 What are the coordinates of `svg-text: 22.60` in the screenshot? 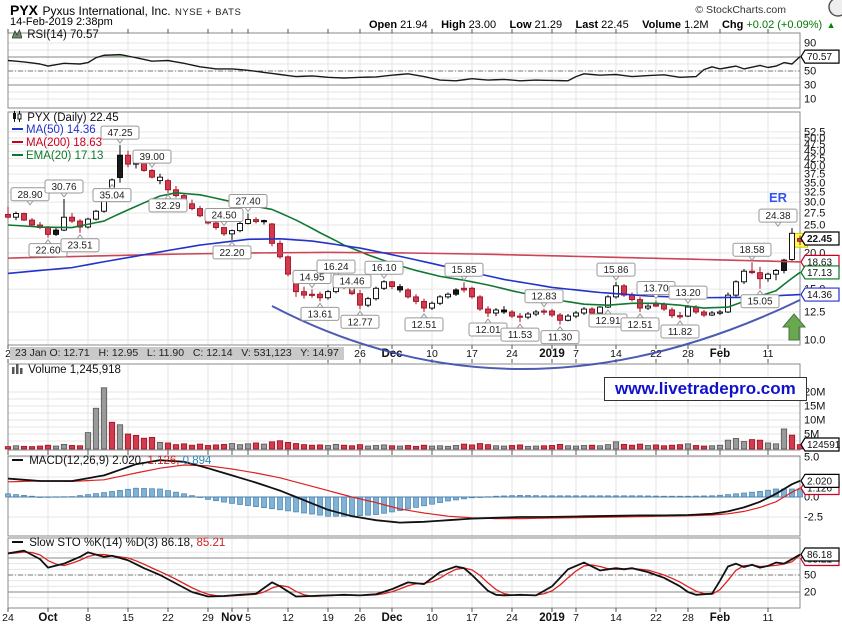 It's located at (47, 251).